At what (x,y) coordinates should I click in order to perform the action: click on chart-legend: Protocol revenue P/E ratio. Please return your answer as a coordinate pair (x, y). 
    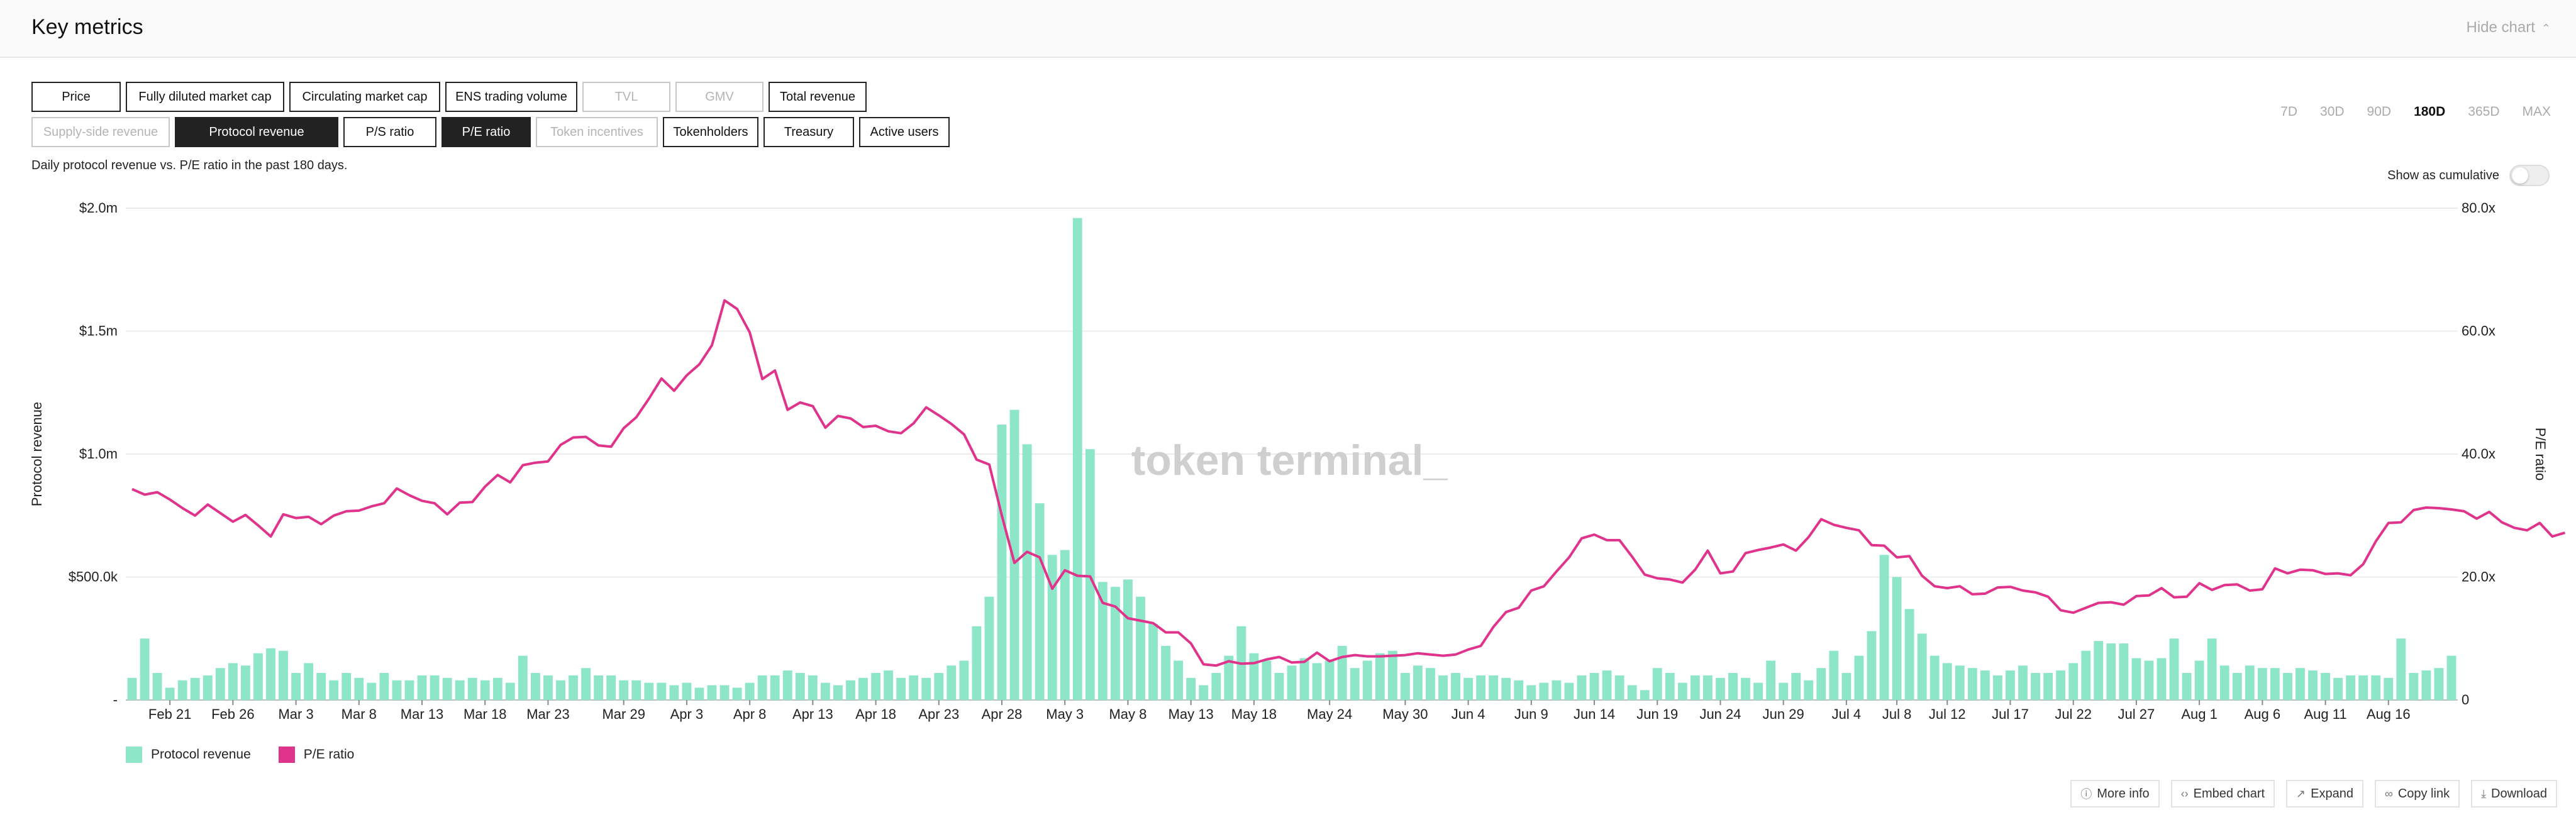
    Looking at the image, I should click on (240, 755).